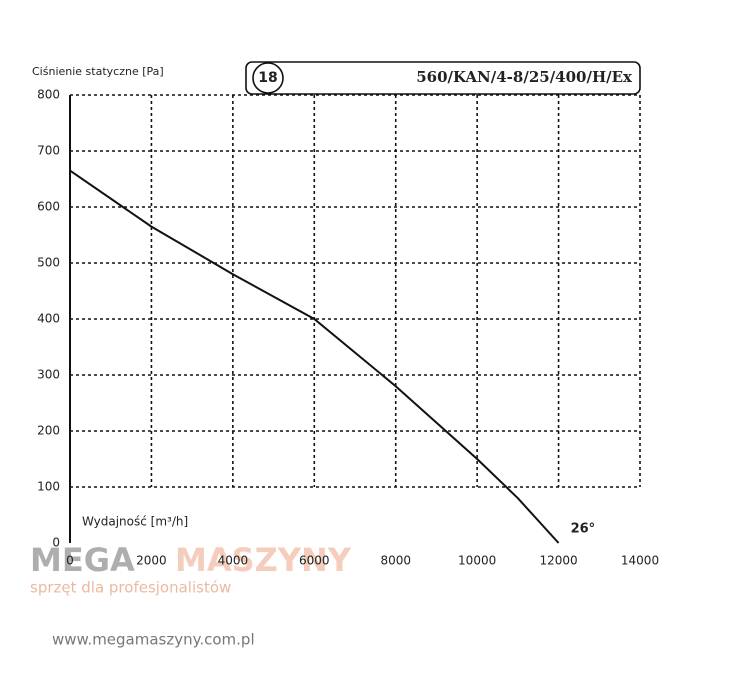 The height and width of the screenshot is (675, 734). I want to click on chart-title: 560/KAN/4-8/25/400/H/Ex, so click(524, 77).